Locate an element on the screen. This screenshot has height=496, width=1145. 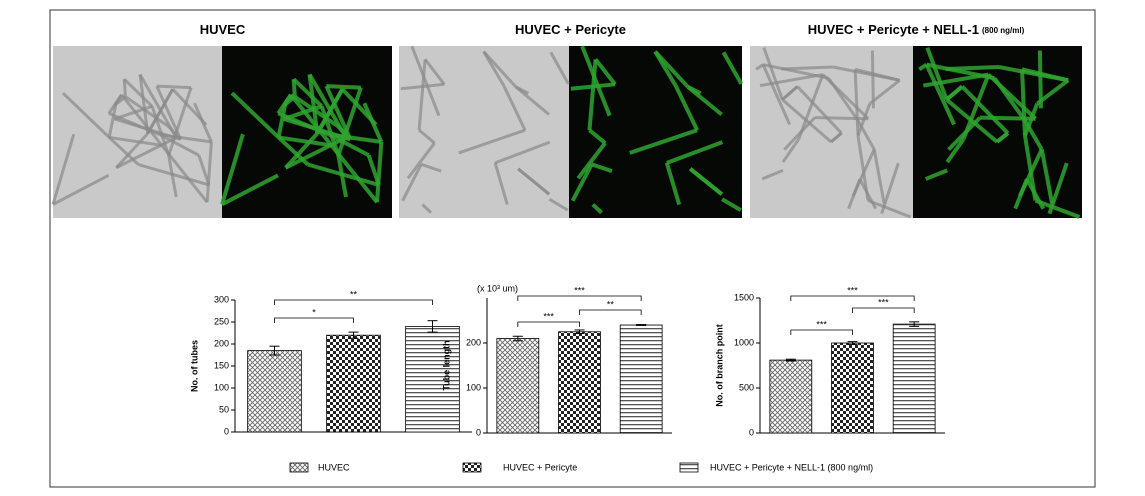
y-tick-label: 150 is located at coordinates (221, 365).